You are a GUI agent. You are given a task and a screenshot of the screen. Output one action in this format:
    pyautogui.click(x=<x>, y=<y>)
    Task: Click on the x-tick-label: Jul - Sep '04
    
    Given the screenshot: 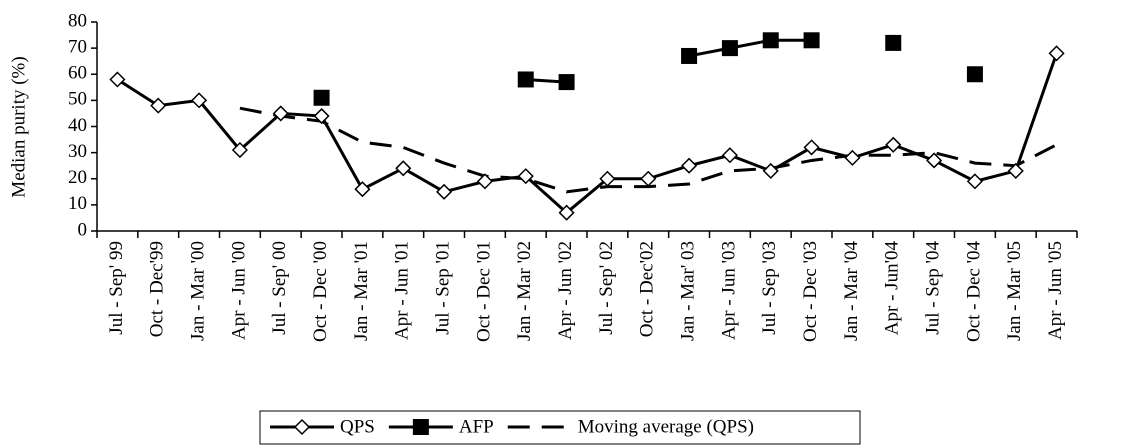 What is the action you would take?
    pyautogui.click(x=932, y=288)
    